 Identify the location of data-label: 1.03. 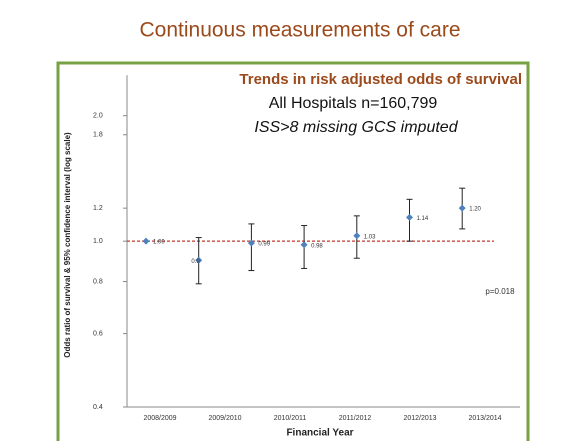
(370, 237).